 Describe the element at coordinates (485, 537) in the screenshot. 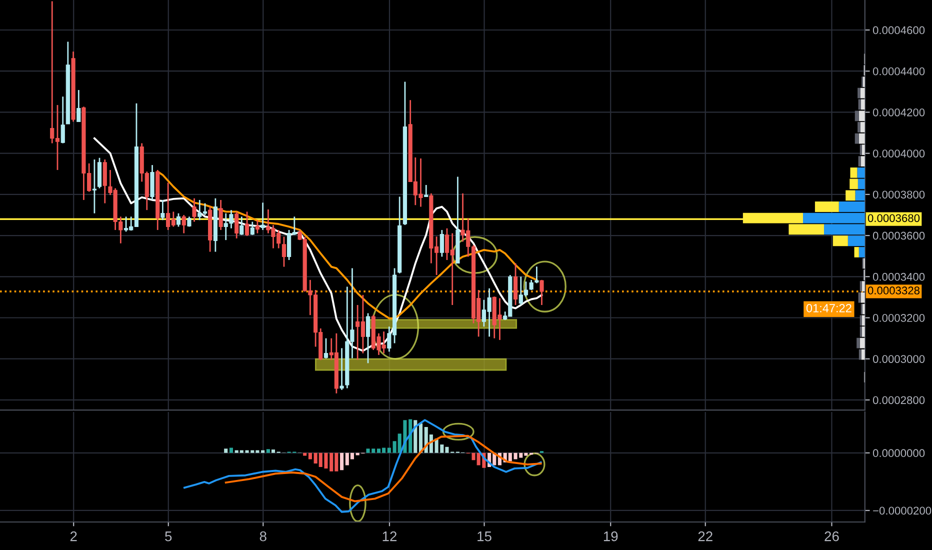

I see `x-tick-label: 15` at that location.